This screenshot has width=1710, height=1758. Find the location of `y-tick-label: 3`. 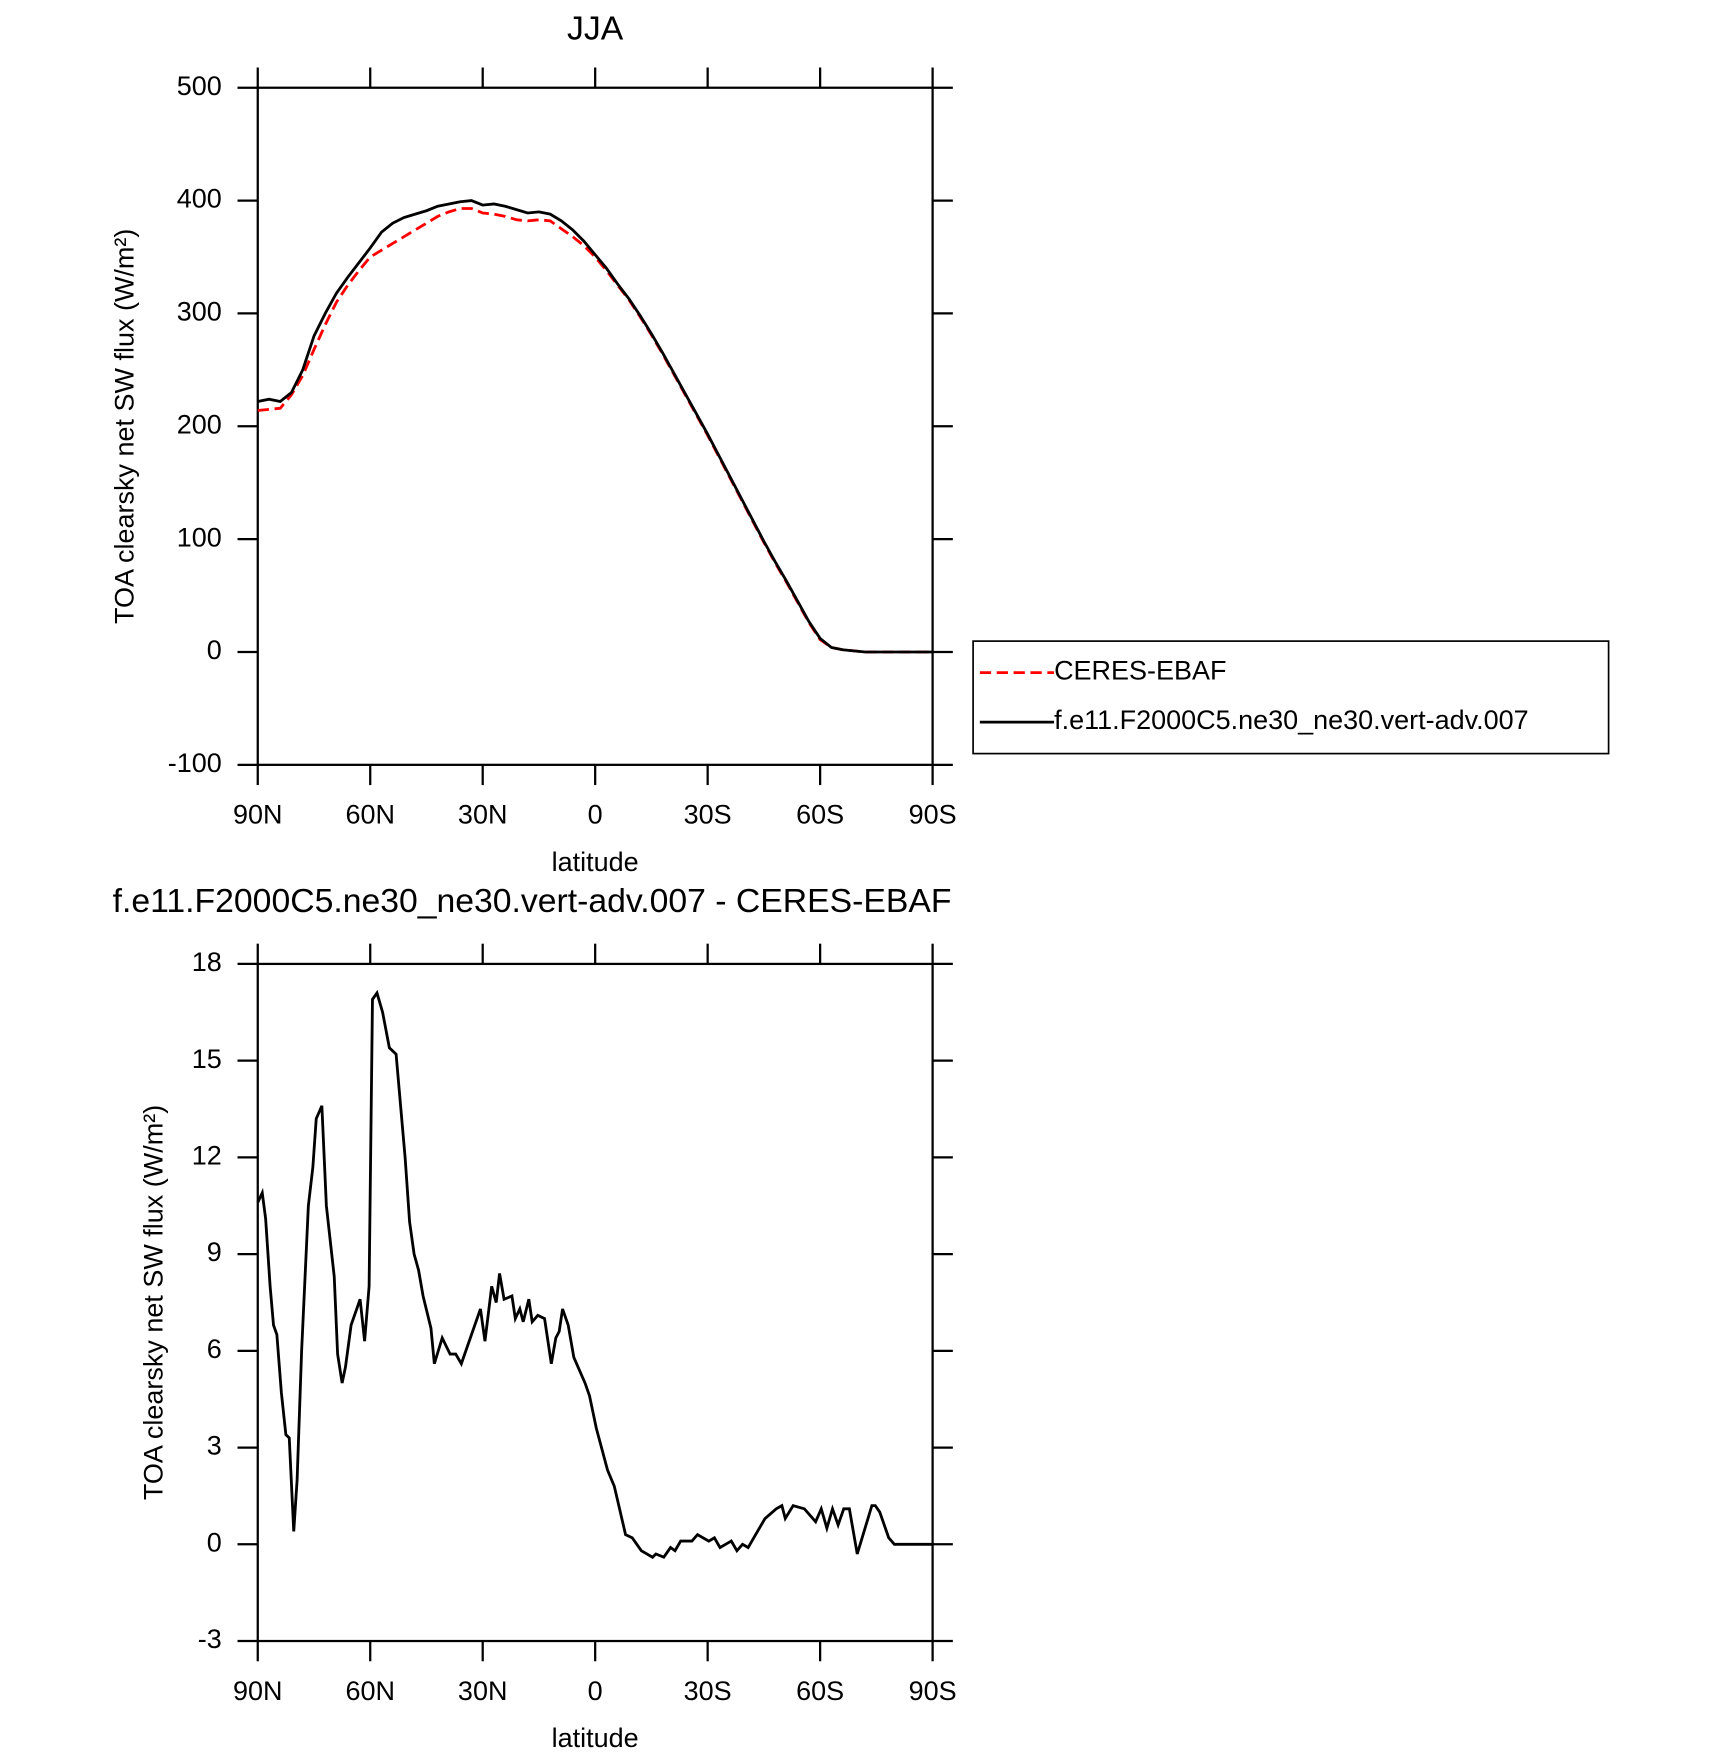

y-tick-label: 3 is located at coordinates (214, 1446).